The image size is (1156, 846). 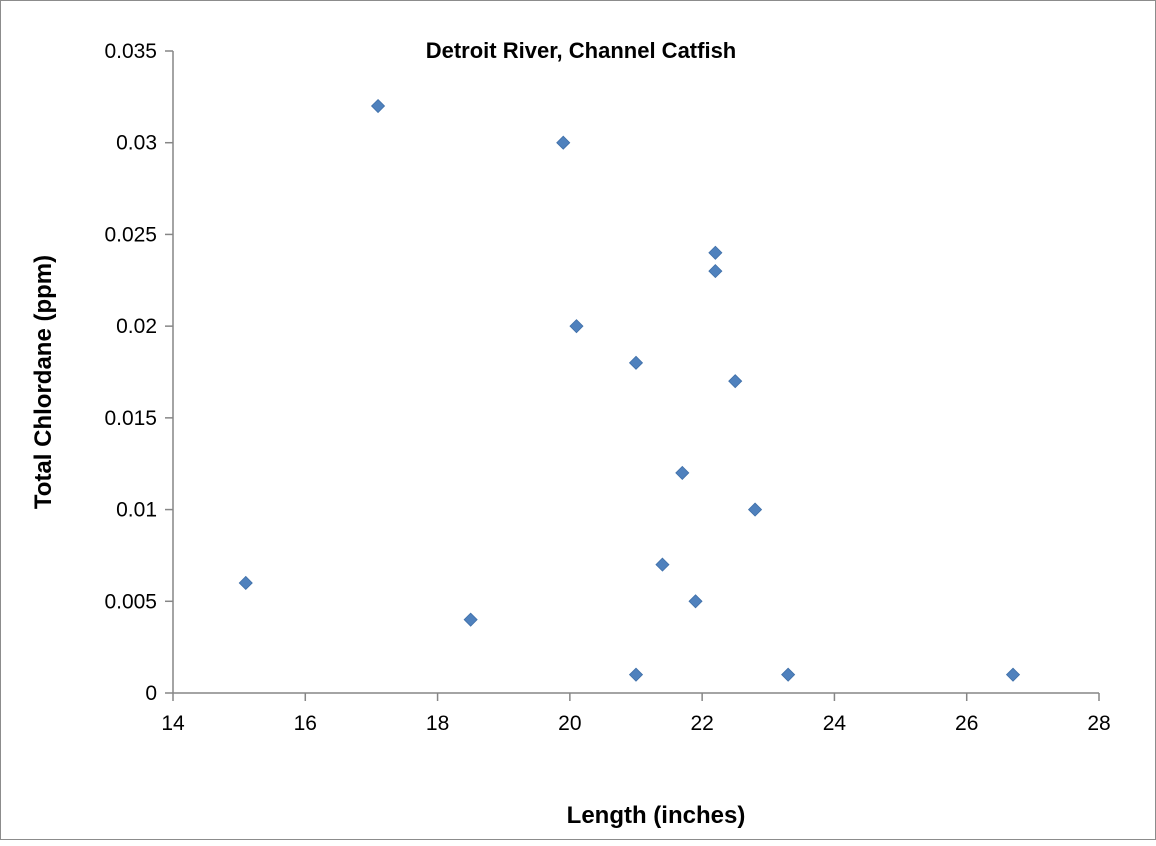 What do you see at coordinates (130, 372) in the screenshot?
I see `y-tick-labels: 0 0.005 0.01 0.015 0.02 0.025 0.03 0.035` at bounding box center [130, 372].